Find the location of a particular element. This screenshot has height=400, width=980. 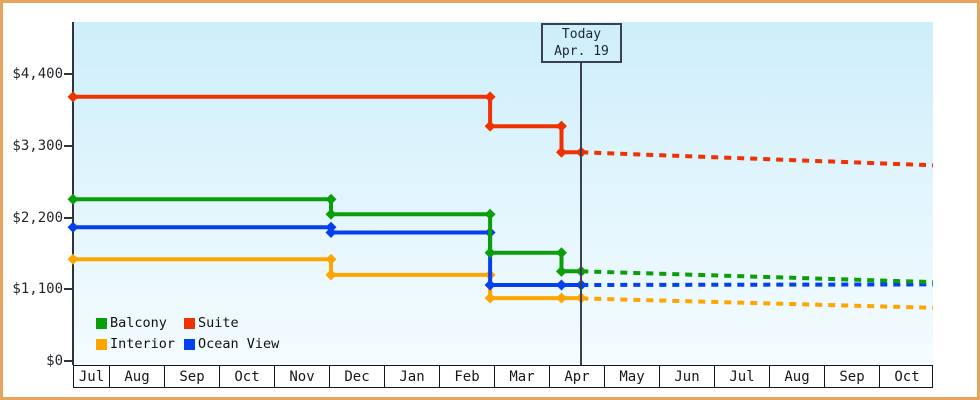

y-axis-label: $3,300 is located at coordinates (37, 145).